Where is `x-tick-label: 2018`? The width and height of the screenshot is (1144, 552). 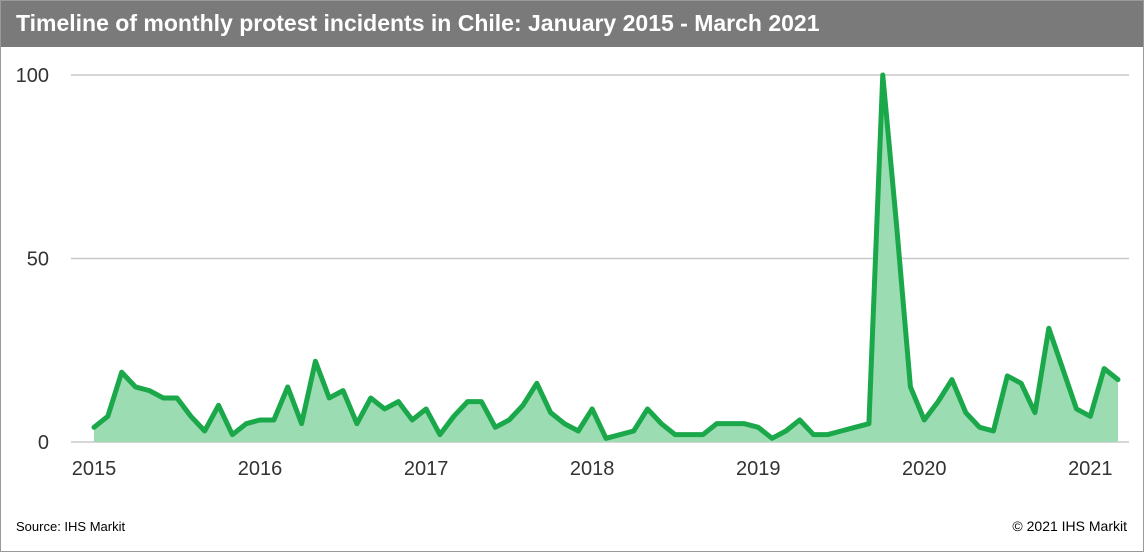 x-tick-label: 2018 is located at coordinates (592, 469).